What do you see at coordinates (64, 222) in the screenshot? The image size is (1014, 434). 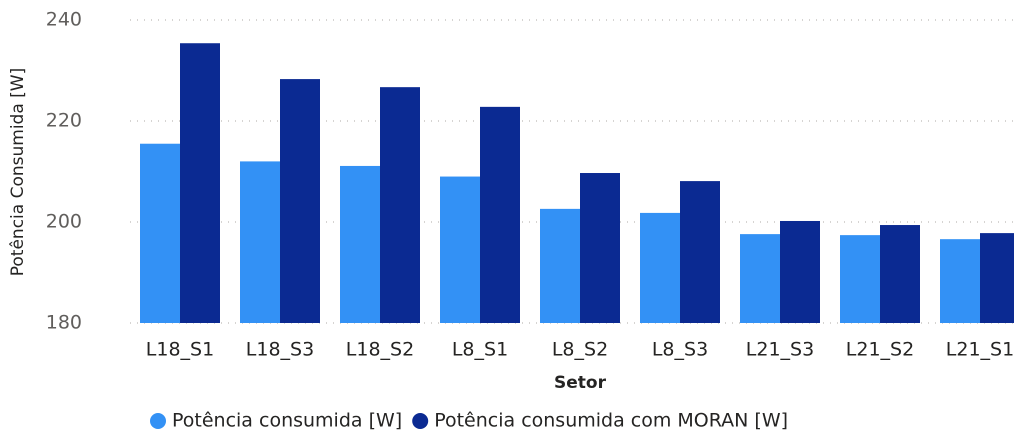 I see `y-tick-label: 200` at bounding box center [64, 222].